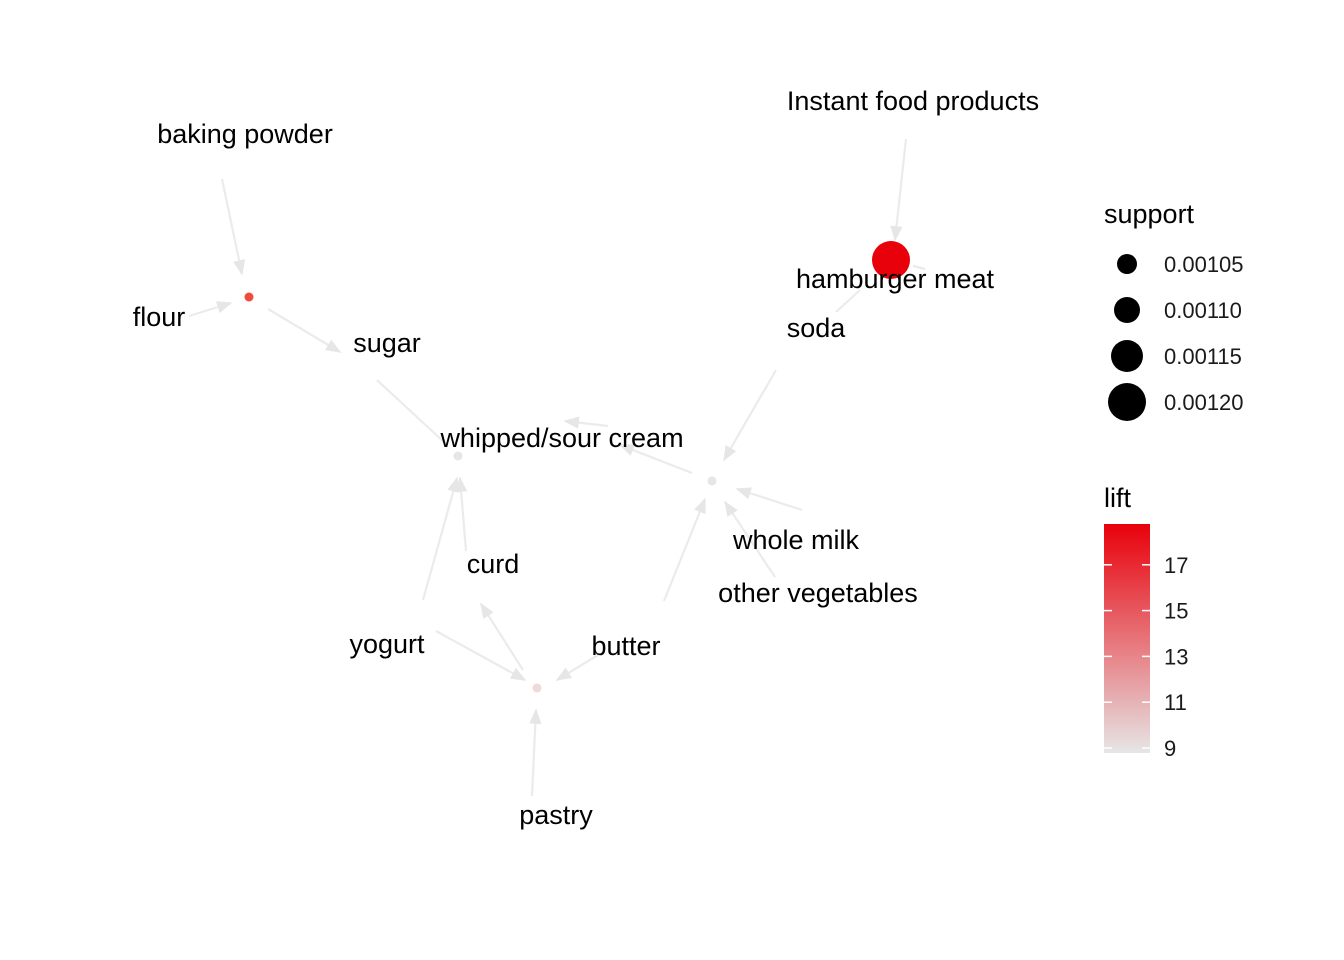 Image resolution: width=1344 pixels, height=960 pixels. What do you see at coordinates (556, 815) in the screenshot?
I see `item-label-pastry: pastry` at bounding box center [556, 815].